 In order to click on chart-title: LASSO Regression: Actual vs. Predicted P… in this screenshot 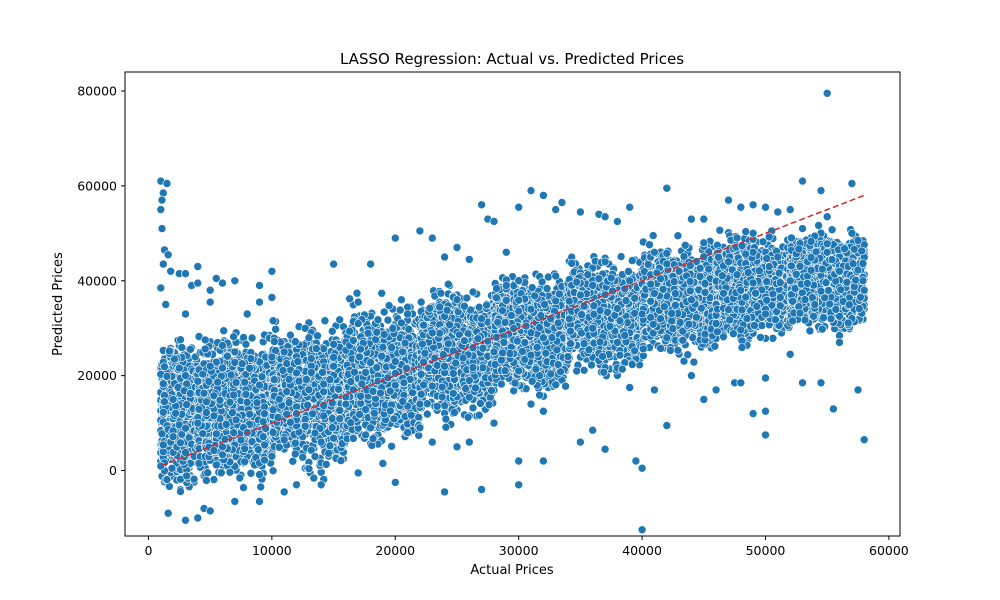, I will do `click(512, 59)`.